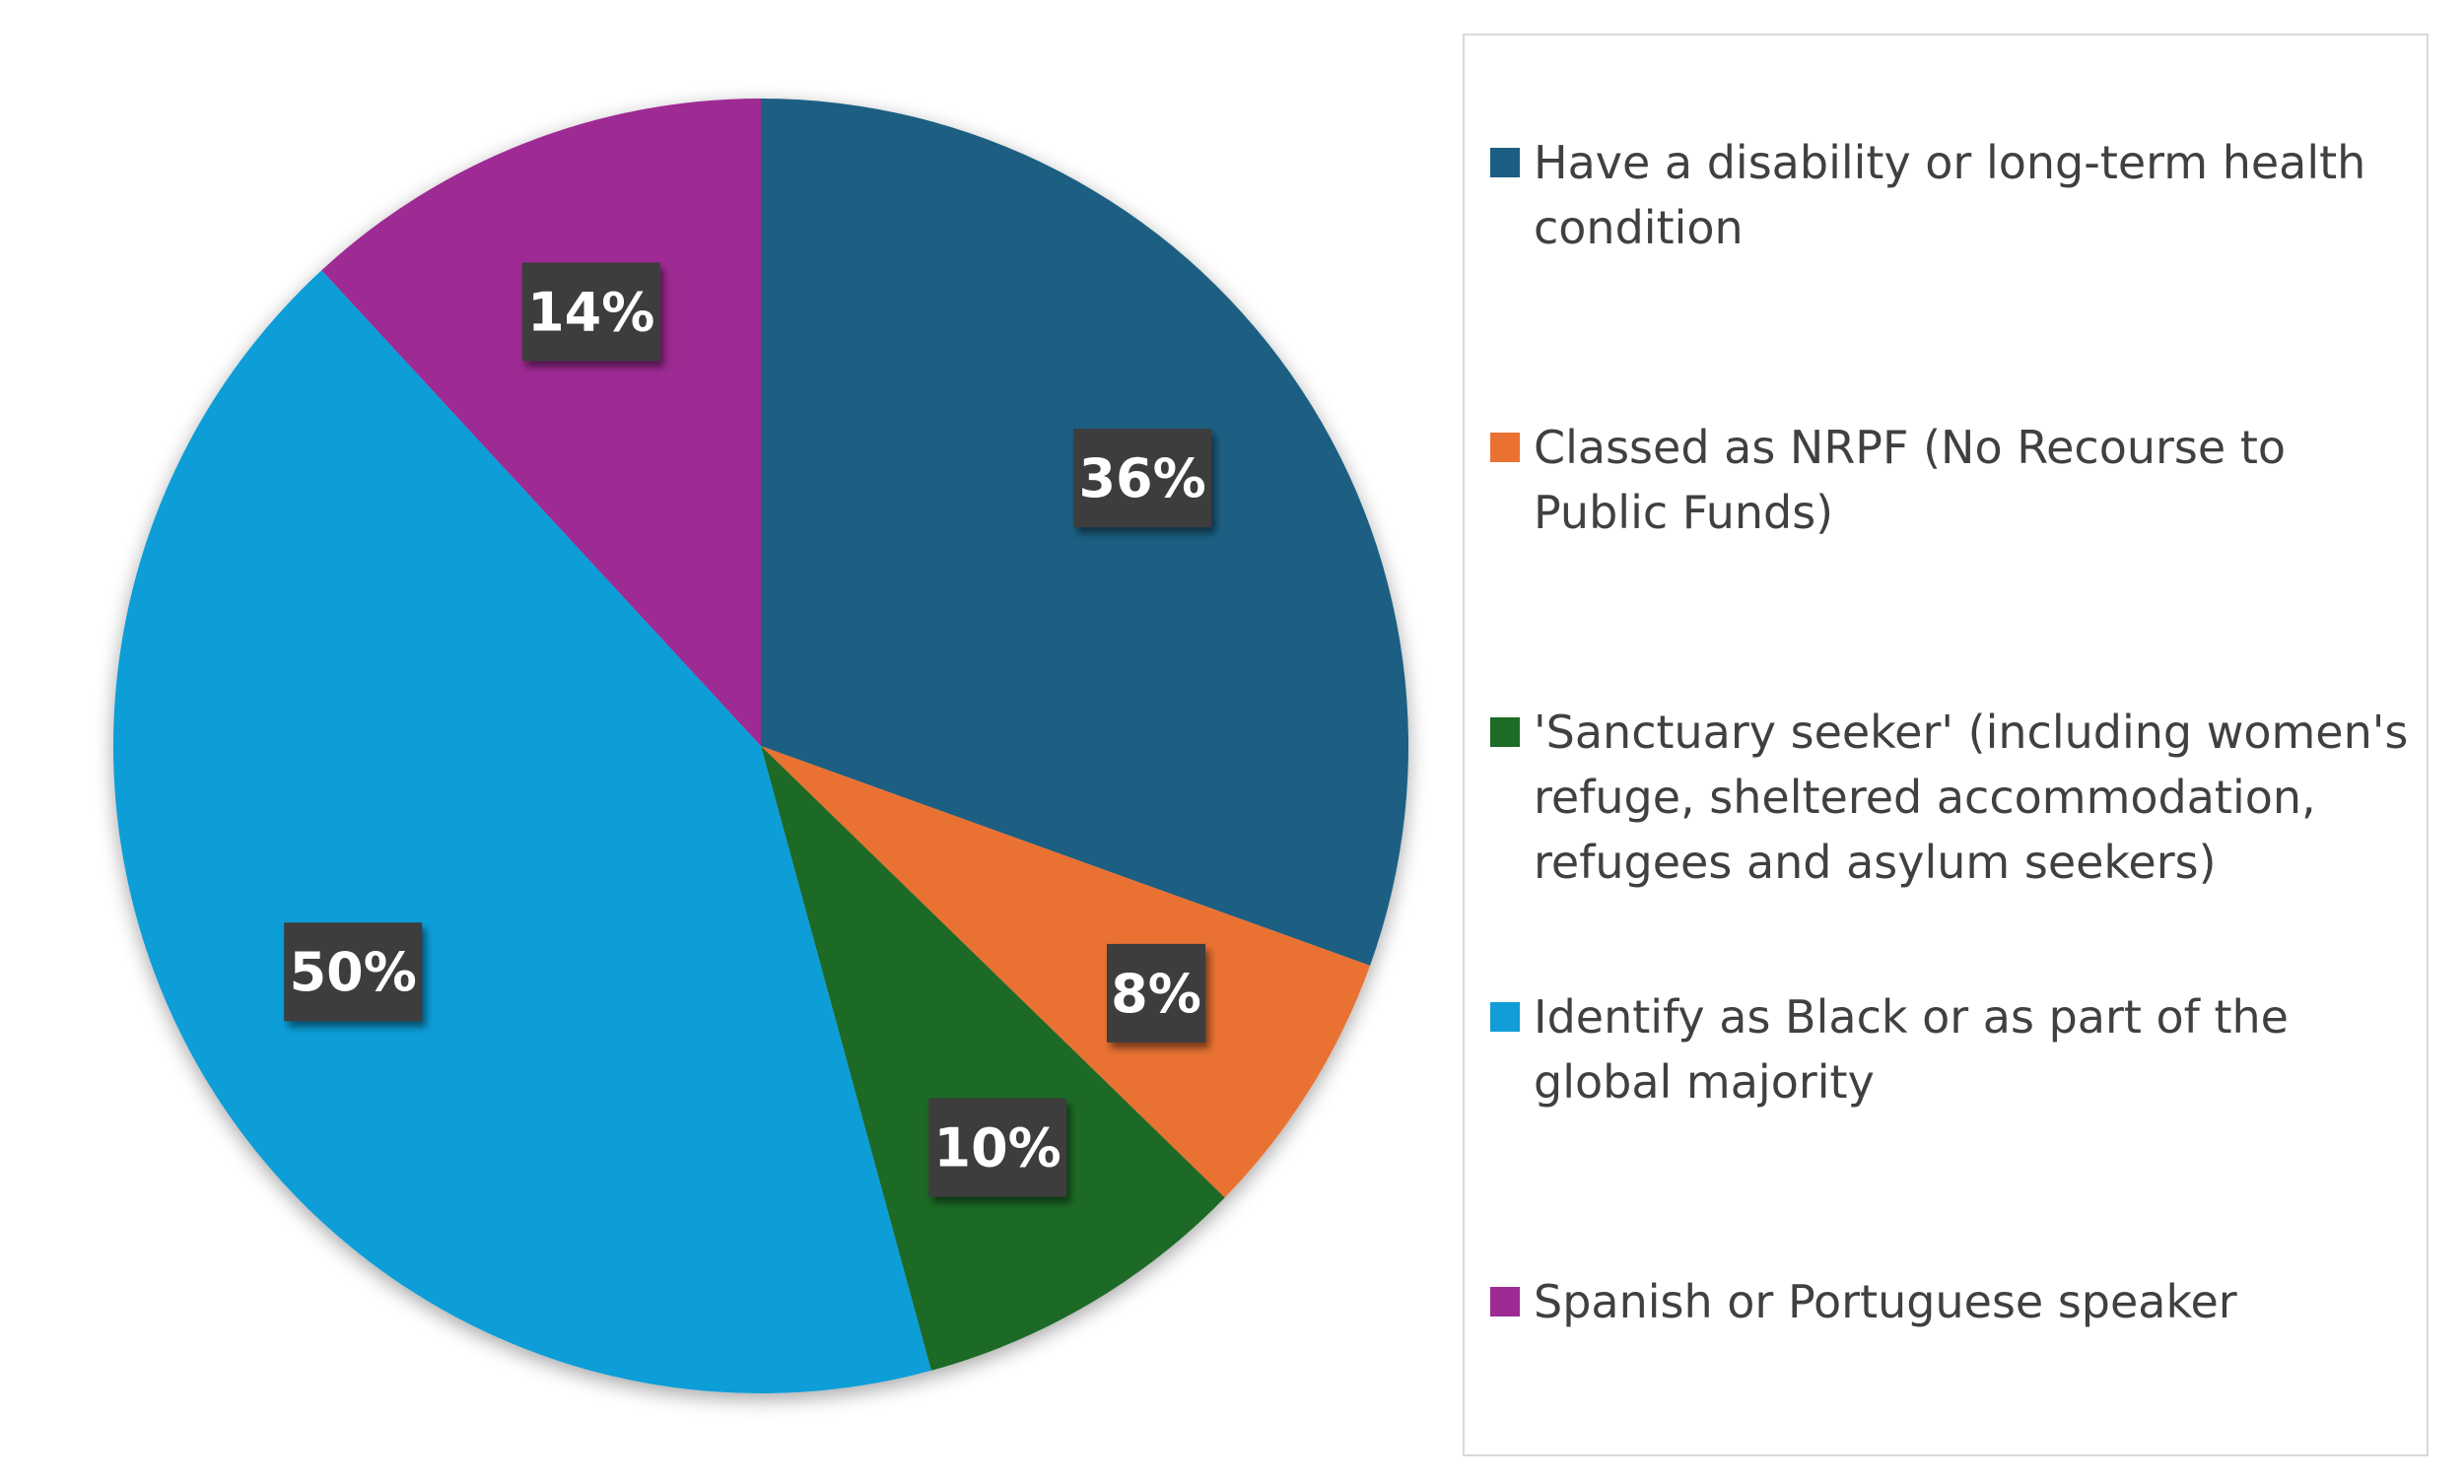  I want to click on data-label-sanctuary-seeker: 10%, so click(997, 1147).